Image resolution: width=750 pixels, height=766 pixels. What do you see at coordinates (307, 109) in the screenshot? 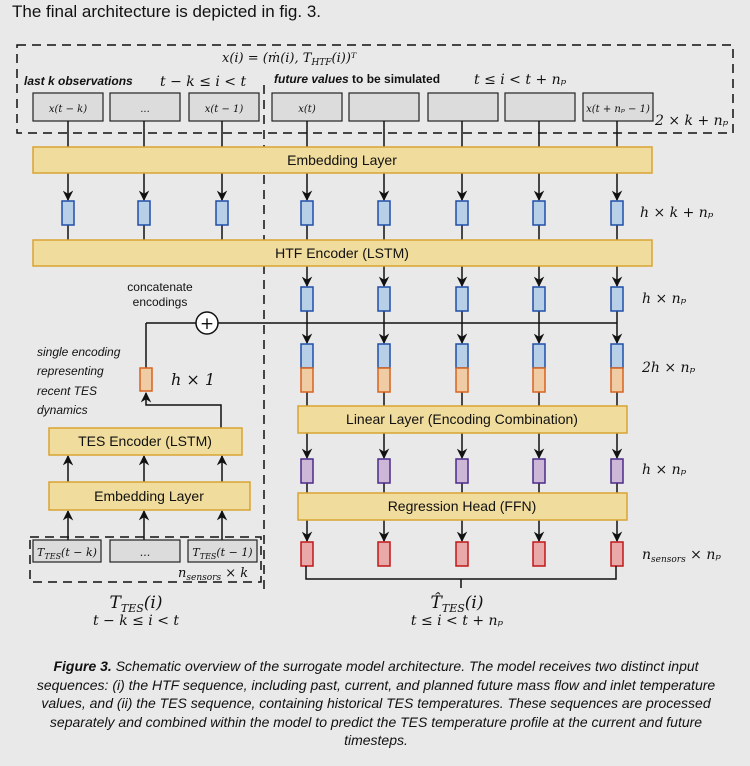
I see `htf-input-box-label: x(t)` at bounding box center [307, 109].